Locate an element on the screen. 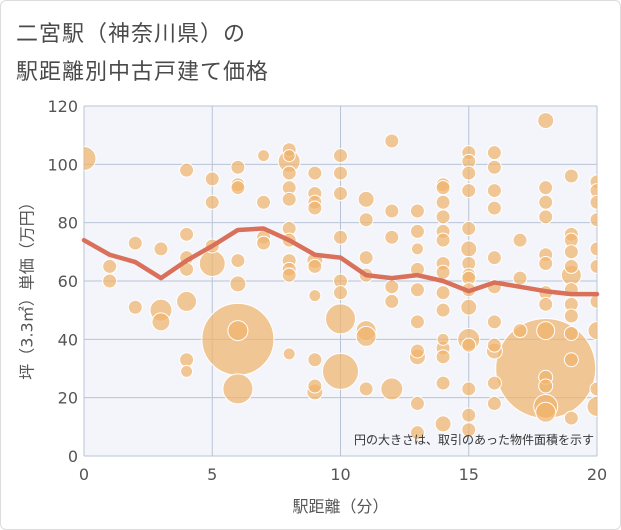  chart-title-line2: 駅距離別中古戸建て価格 is located at coordinates (143, 72).